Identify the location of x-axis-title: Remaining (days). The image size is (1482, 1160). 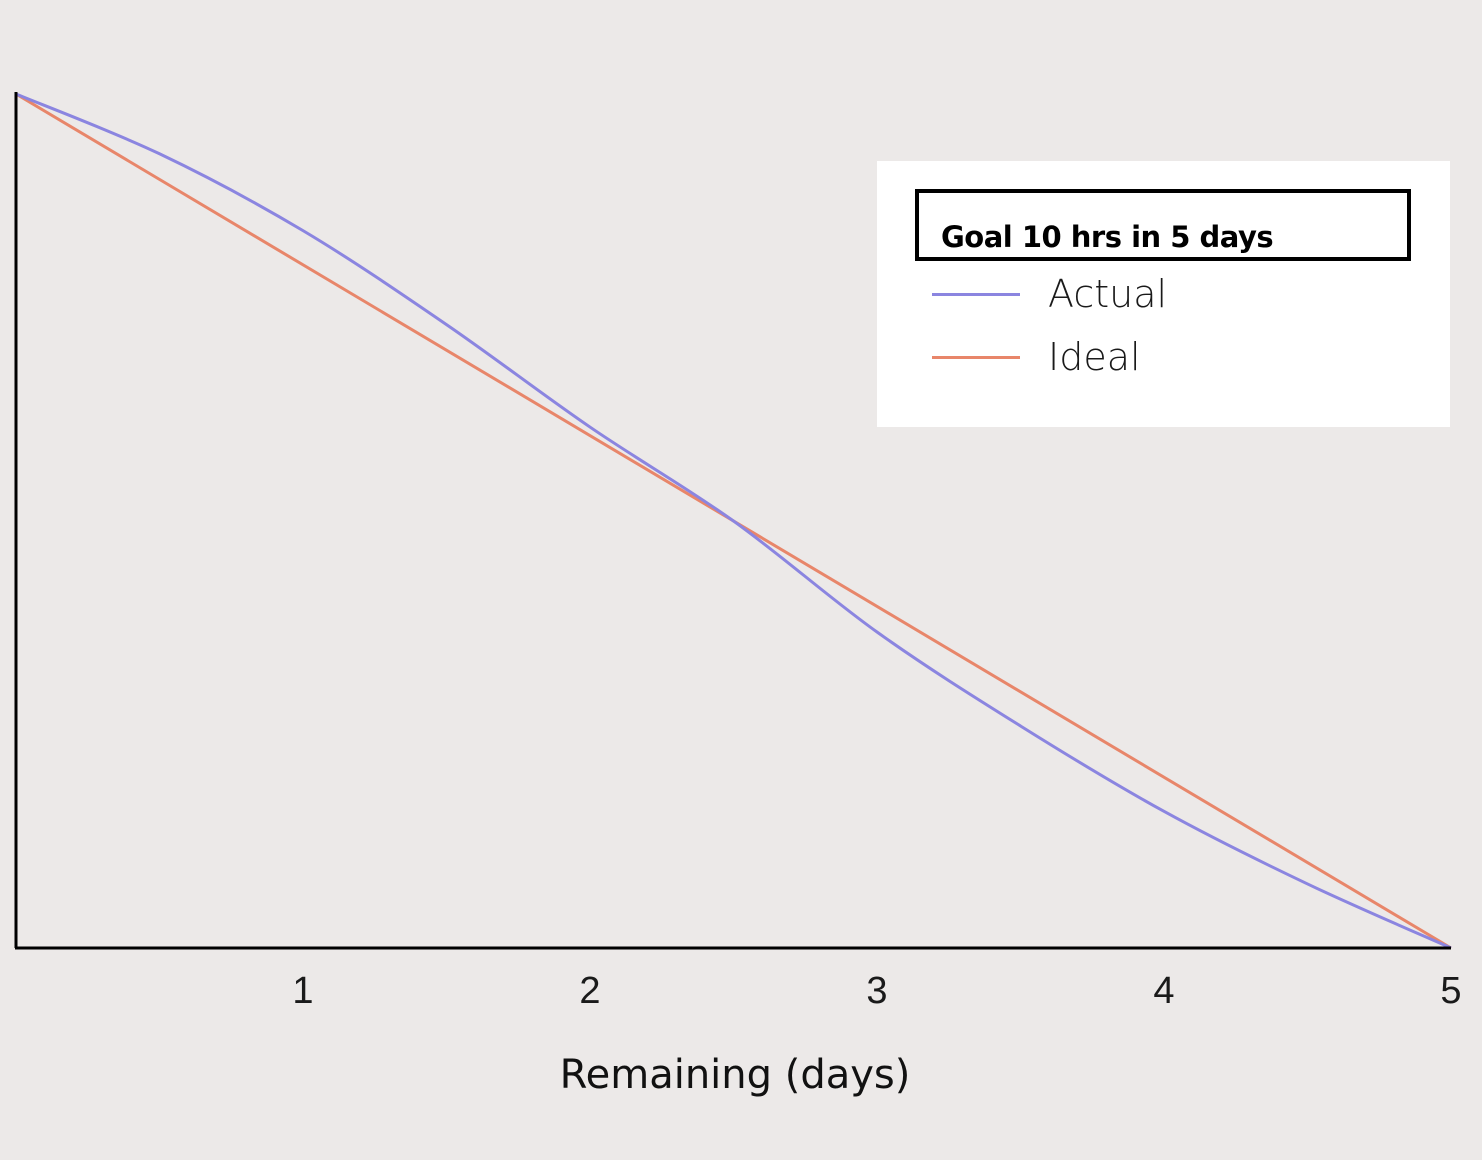
(735, 1075).